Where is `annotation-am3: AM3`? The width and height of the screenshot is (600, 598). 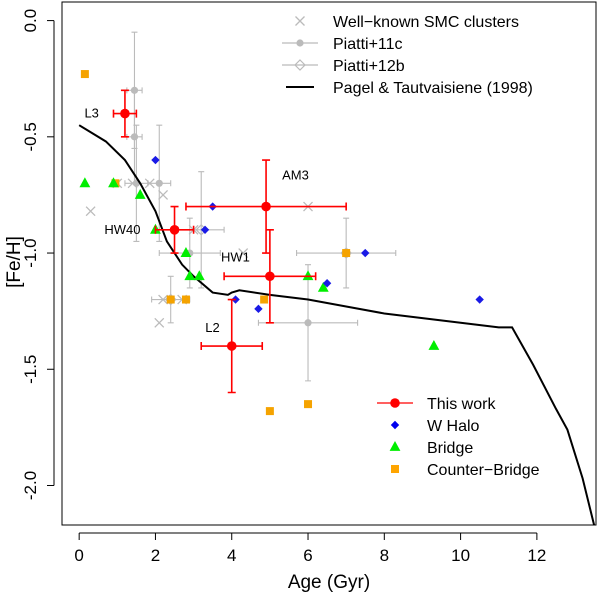
annotation-am3: AM3 is located at coordinates (295, 175).